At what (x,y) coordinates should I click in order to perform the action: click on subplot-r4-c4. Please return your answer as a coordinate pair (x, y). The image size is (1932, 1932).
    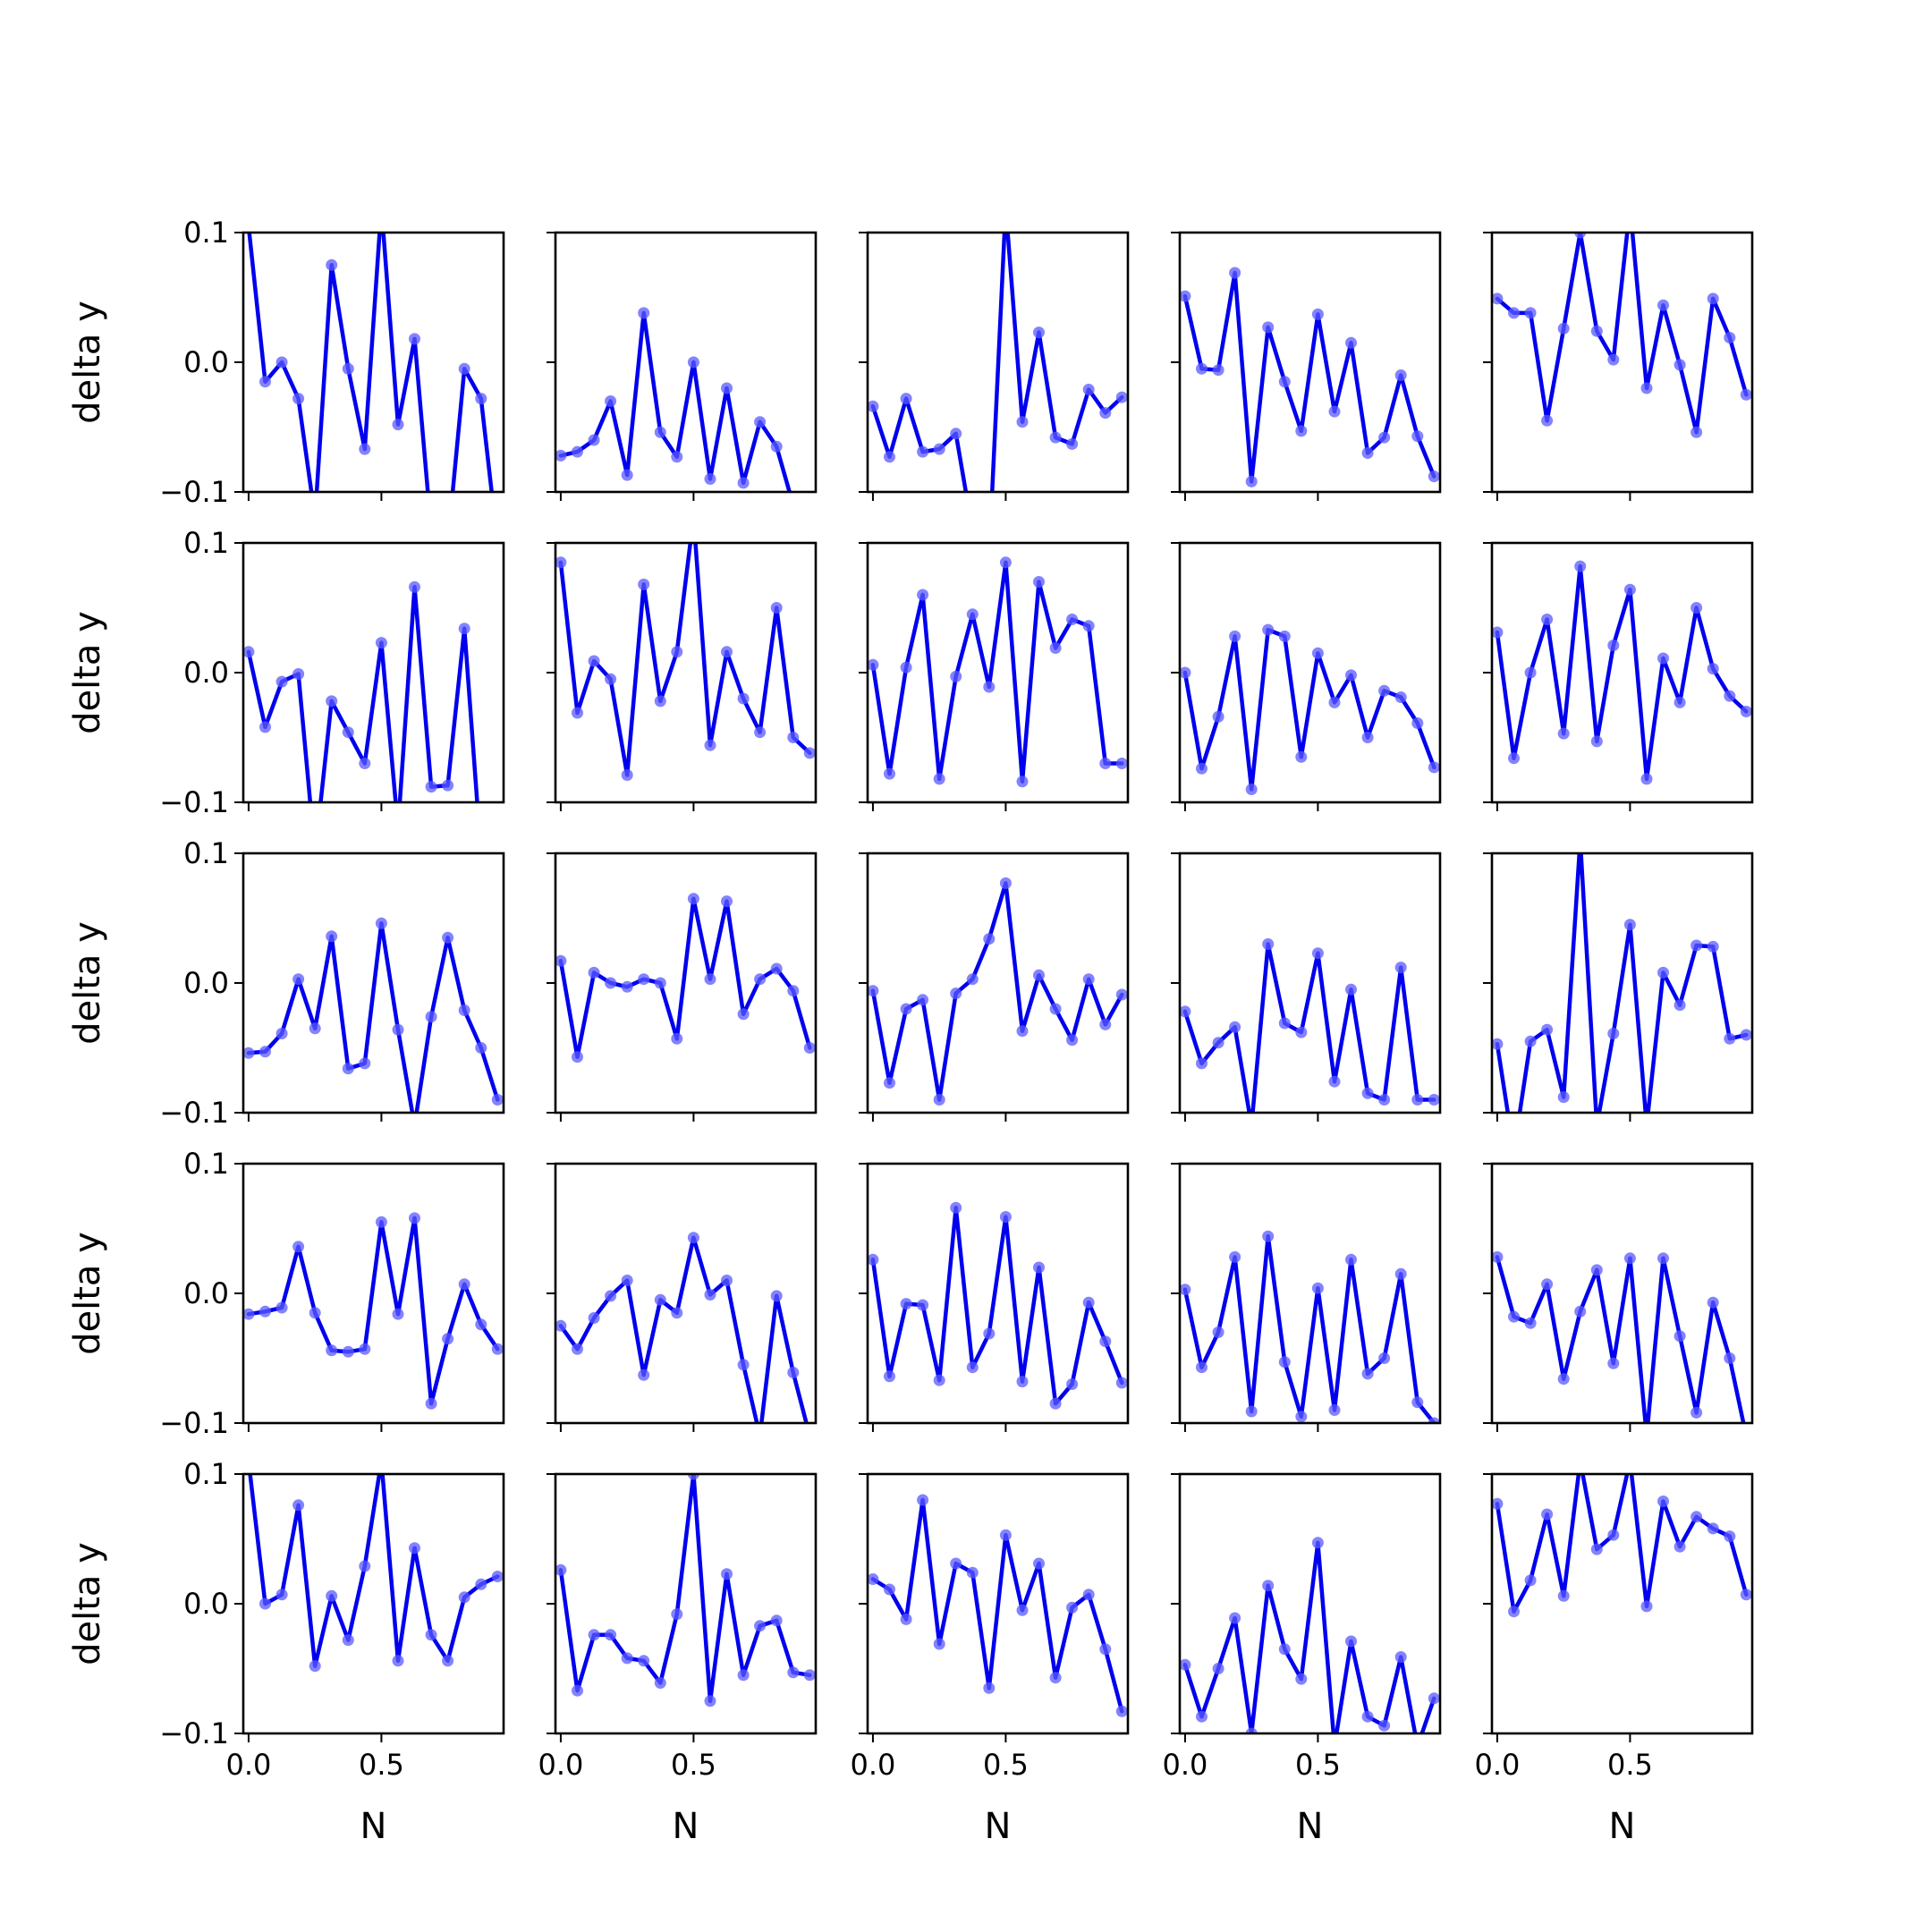
    Looking at the image, I should click on (1306, 1297).